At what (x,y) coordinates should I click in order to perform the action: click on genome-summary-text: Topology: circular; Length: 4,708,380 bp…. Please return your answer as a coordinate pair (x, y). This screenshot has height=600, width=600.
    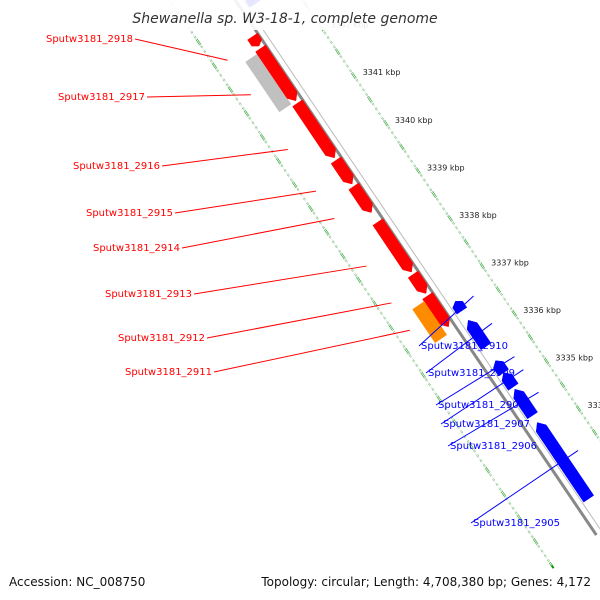
    Looking at the image, I should click on (425, 582).